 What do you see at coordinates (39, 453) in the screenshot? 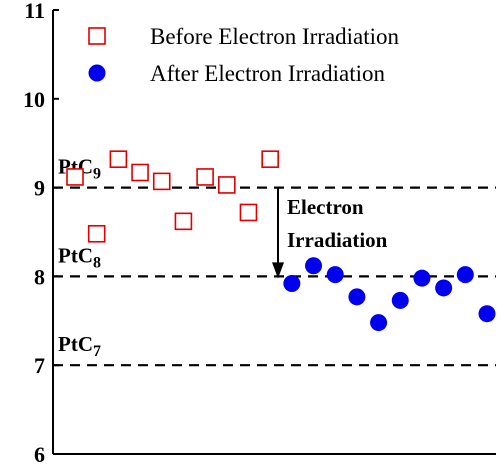
I see `y-tick-label: 6` at bounding box center [39, 453].